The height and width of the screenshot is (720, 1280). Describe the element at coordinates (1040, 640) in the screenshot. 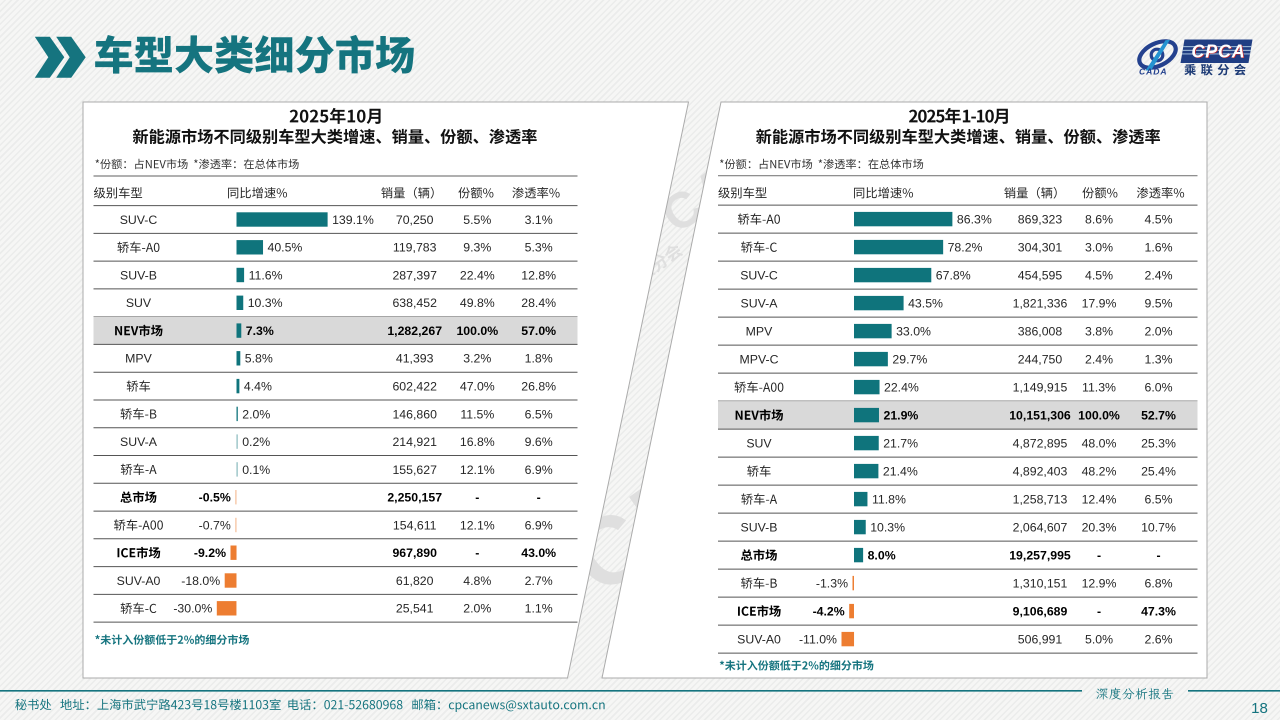

I see `svg-text: 506,991` at that location.